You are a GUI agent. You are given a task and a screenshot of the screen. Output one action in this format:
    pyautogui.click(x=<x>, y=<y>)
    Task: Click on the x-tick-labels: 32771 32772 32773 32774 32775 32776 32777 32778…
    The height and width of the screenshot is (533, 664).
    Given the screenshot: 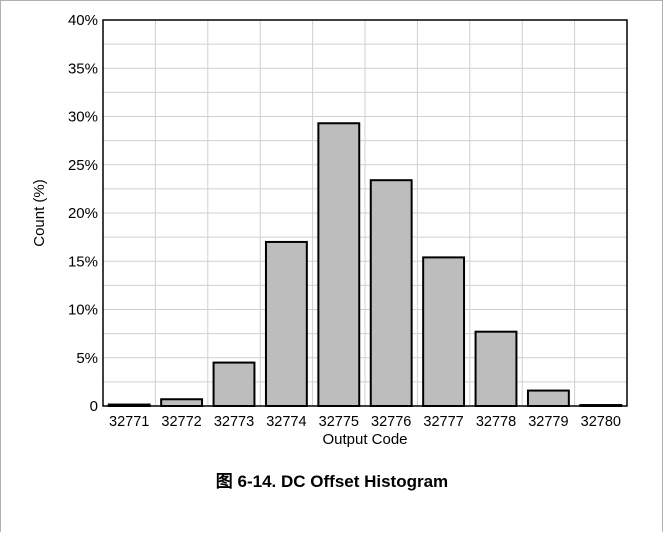 What is the action you would take?
    pyautogui.click(x=365, y=422)
    